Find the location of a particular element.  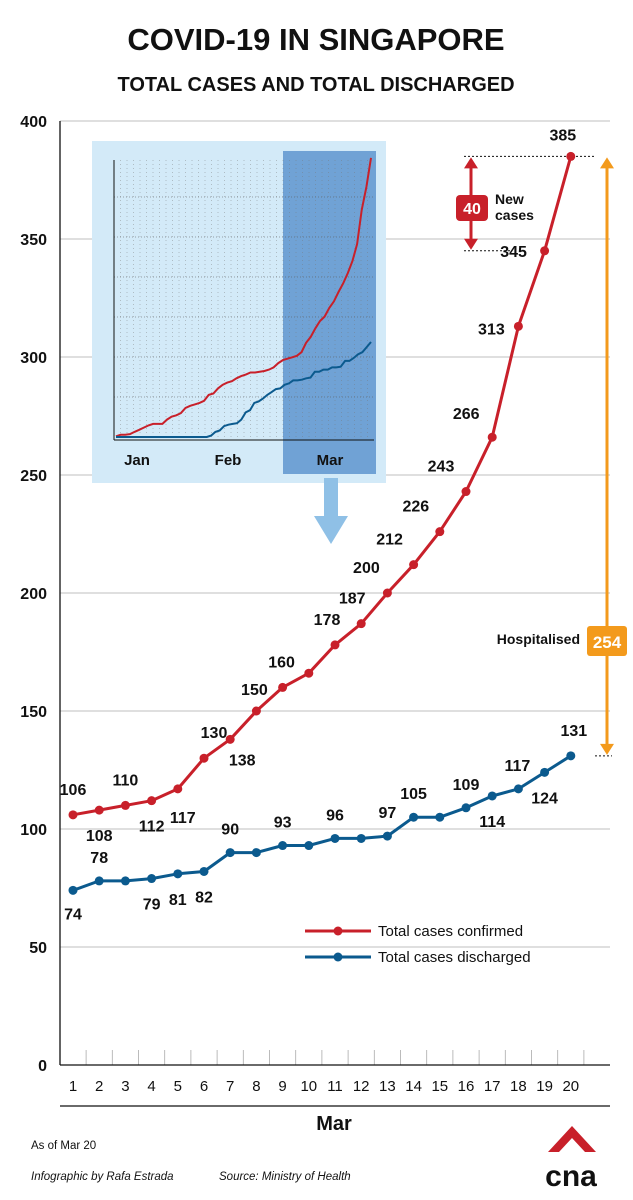

data-label: 212 is located at coordinates (389, 540).